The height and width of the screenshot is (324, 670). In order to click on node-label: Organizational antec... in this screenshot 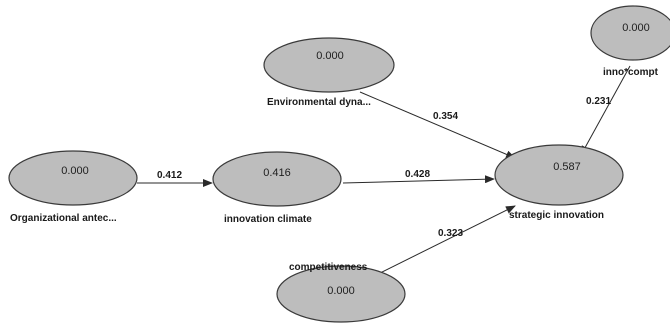, I will do `click(63, 218)`.